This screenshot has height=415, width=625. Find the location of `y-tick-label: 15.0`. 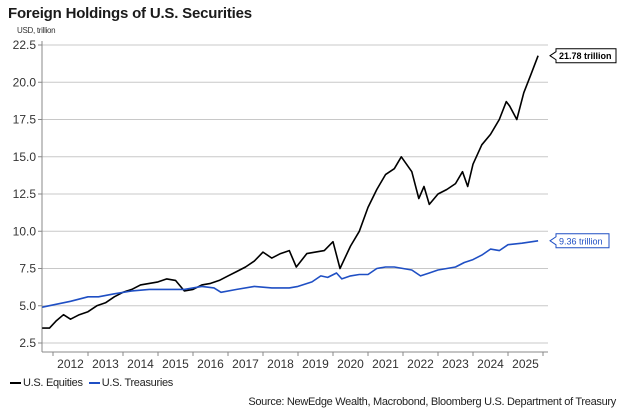

y-tick-label: 15.0 is located at coordinates (25, 157).